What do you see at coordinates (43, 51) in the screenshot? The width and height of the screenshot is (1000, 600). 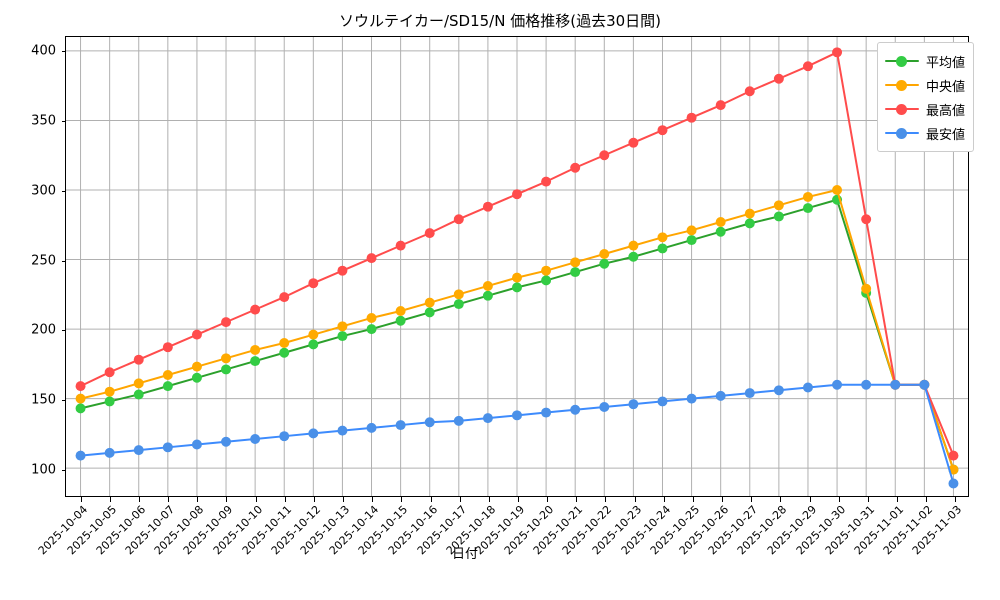 I see `y-tick-label: 400` at bounding box center [43, 51].